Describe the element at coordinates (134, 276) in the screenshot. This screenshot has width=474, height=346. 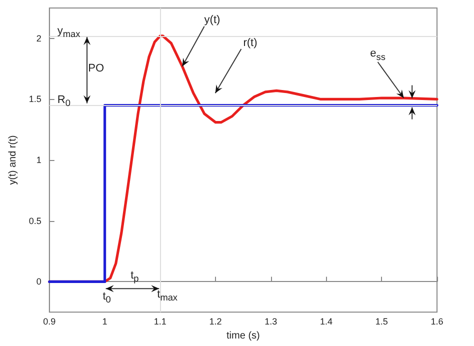
I see `annotation: t$_{p}$` at that location.